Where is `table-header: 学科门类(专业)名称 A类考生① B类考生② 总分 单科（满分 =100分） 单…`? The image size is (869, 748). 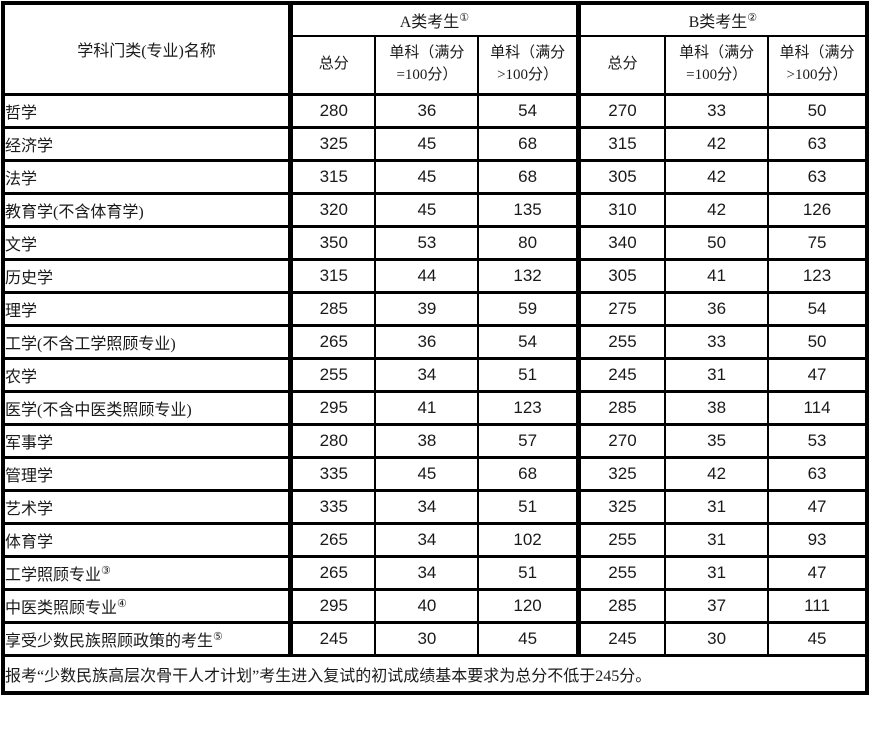
table-header: 学科门类(专业)名称 A类考生① B类考生② 总分 单科（满分 =100分） 单… is located at coordinates (435, 49).